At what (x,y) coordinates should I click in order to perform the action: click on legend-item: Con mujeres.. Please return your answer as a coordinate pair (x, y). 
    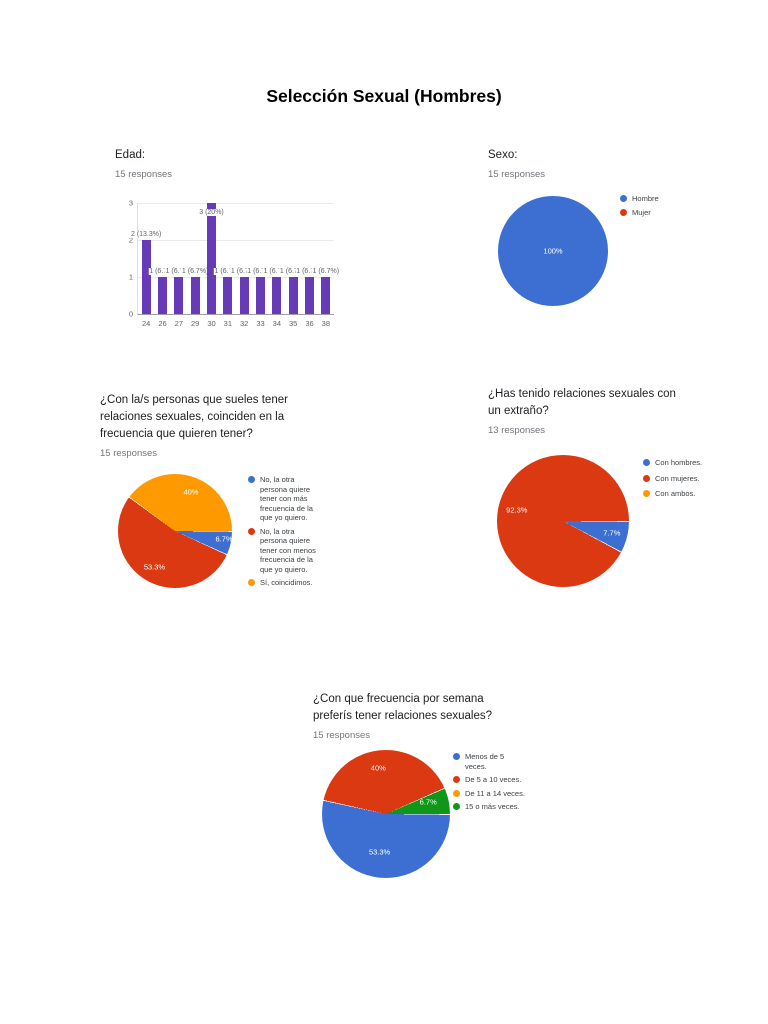
    Looking at the image, I should click on (672, 479).